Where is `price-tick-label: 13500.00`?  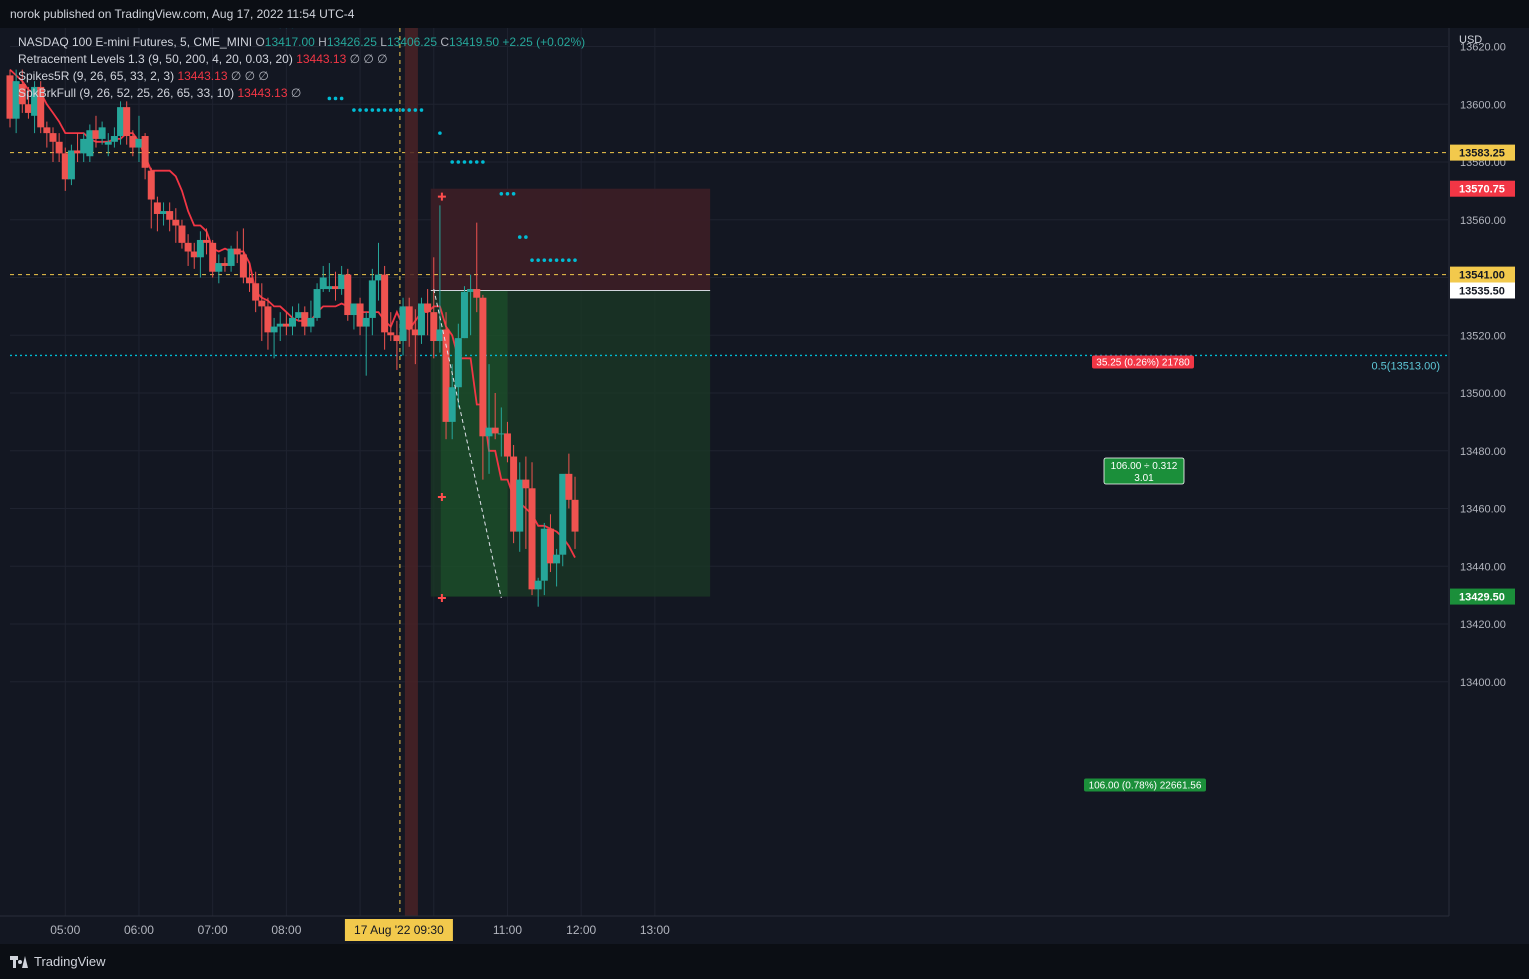 price-tick-label: 13500.00 is located at coordinates (1483, 394).